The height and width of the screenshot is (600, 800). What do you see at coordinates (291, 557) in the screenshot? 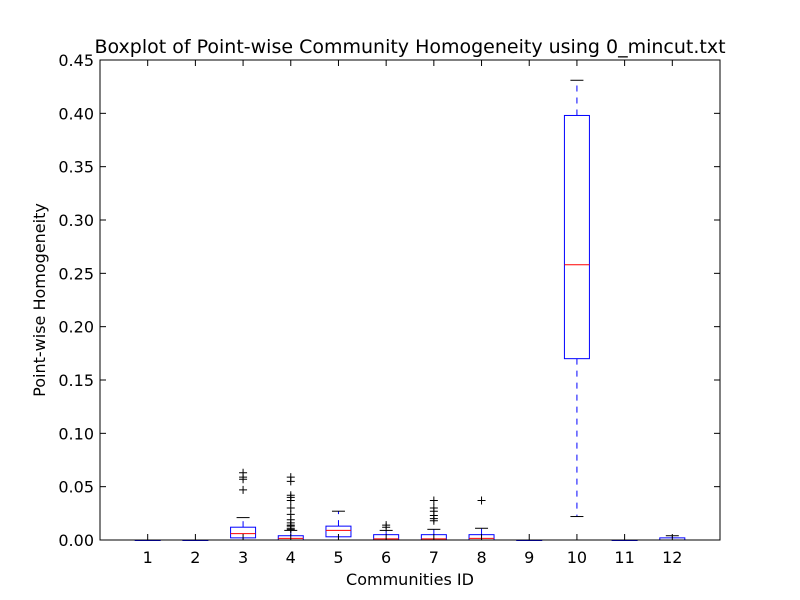
I see `x-tick-label: 4` at bounding box center [291, 557].